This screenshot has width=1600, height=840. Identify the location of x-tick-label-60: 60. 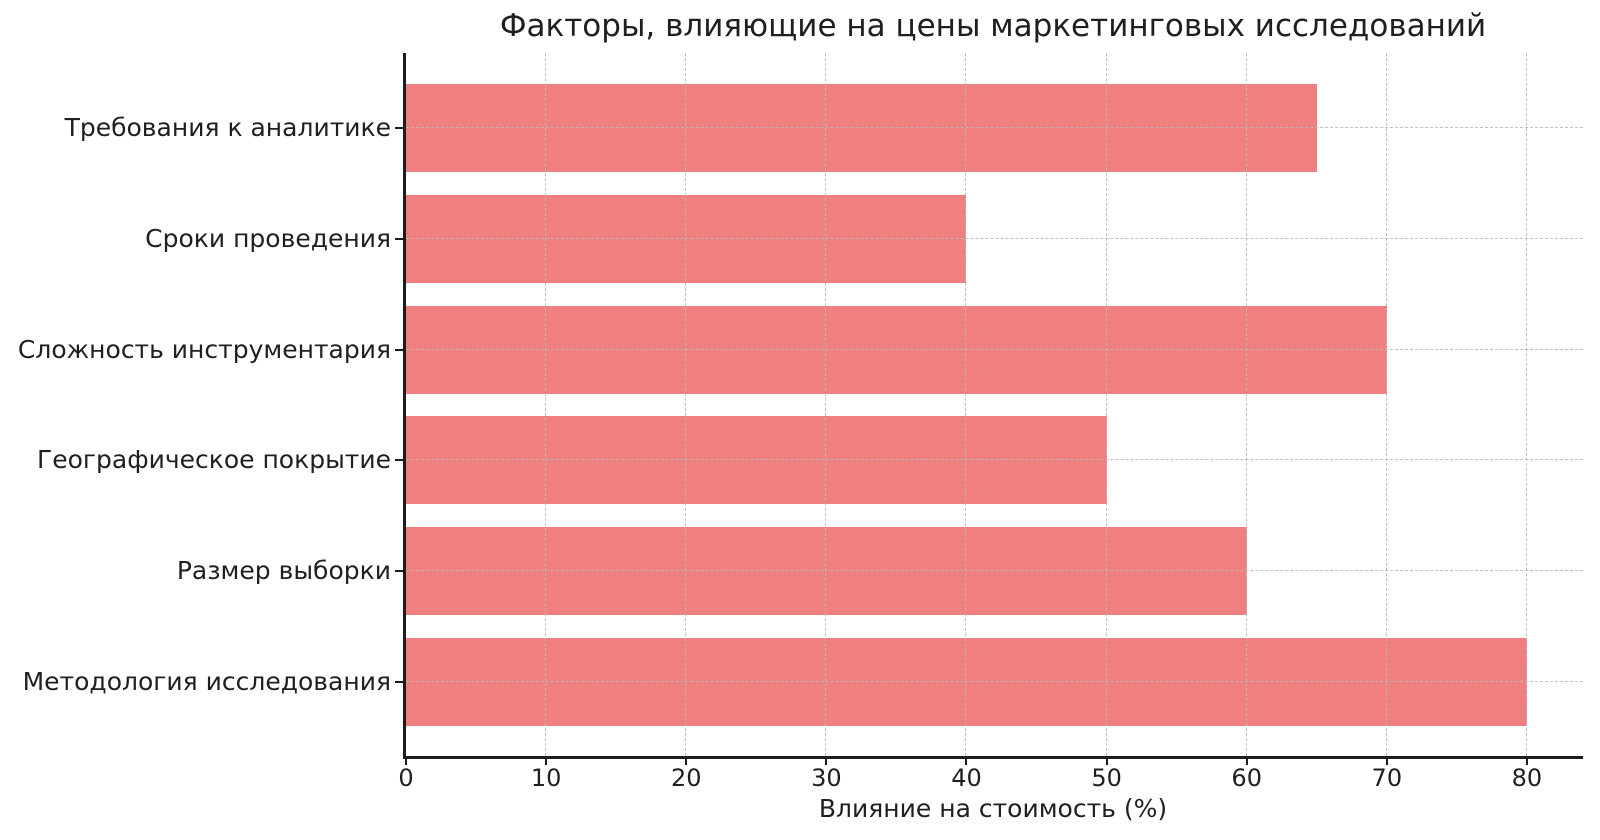
(1246, 778).